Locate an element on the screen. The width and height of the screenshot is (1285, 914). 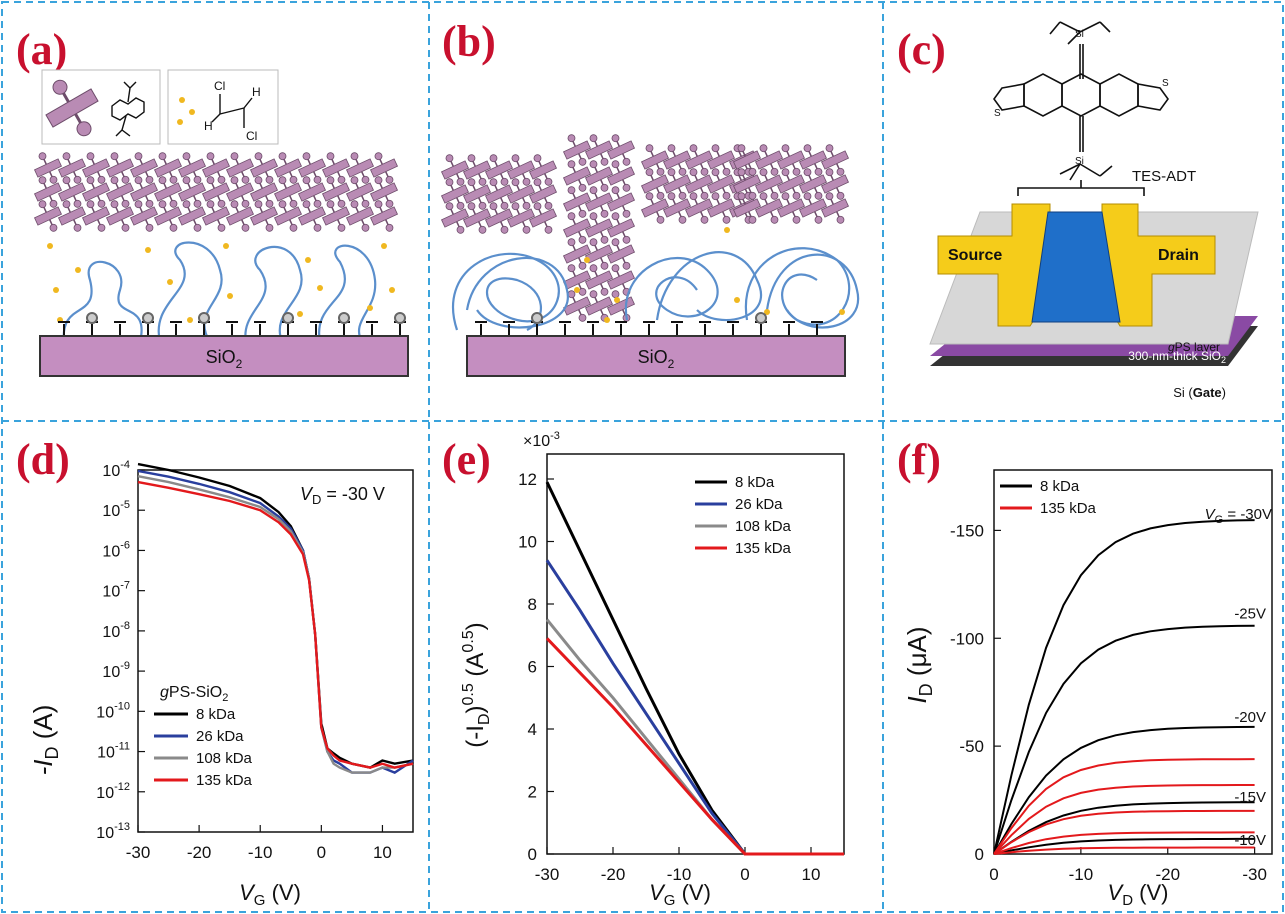
panel-label-b: (b) is located at coordinates (469, 41).